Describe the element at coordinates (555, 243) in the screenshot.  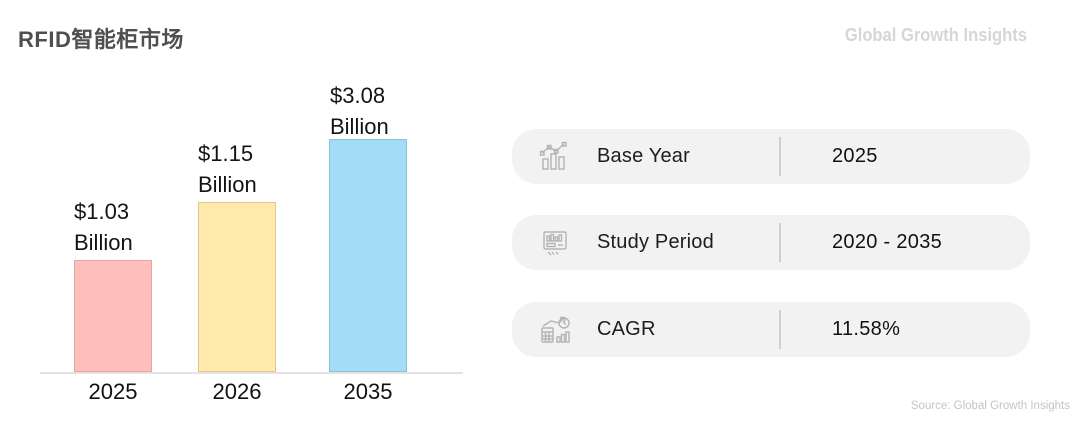
I see `presentation-chart-icon` at that location.